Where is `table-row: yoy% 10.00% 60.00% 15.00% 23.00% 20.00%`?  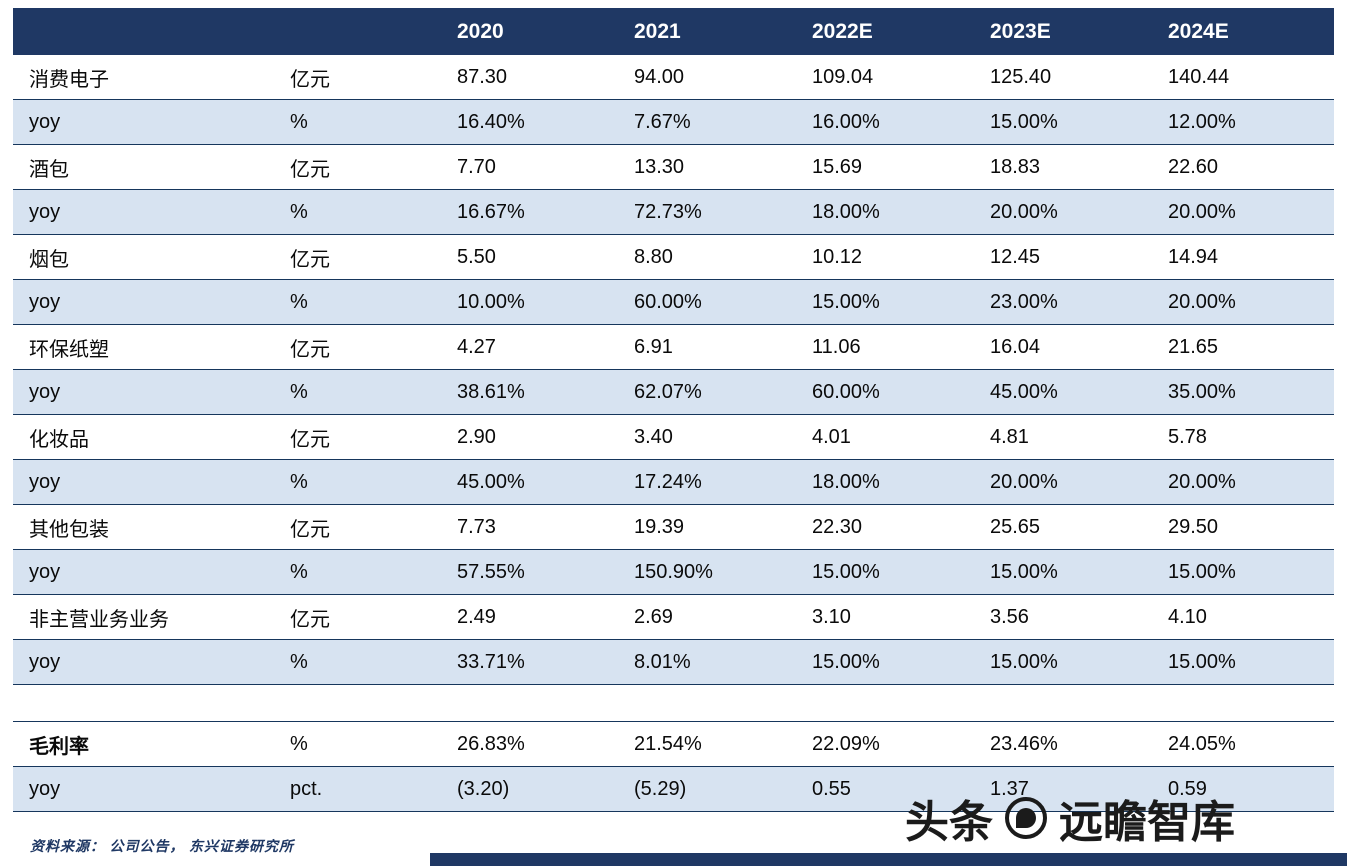 table-row: yoy% 10.00% 60.00% 15.00% 23.00% 20.00% is located at coordinates (673, 302).